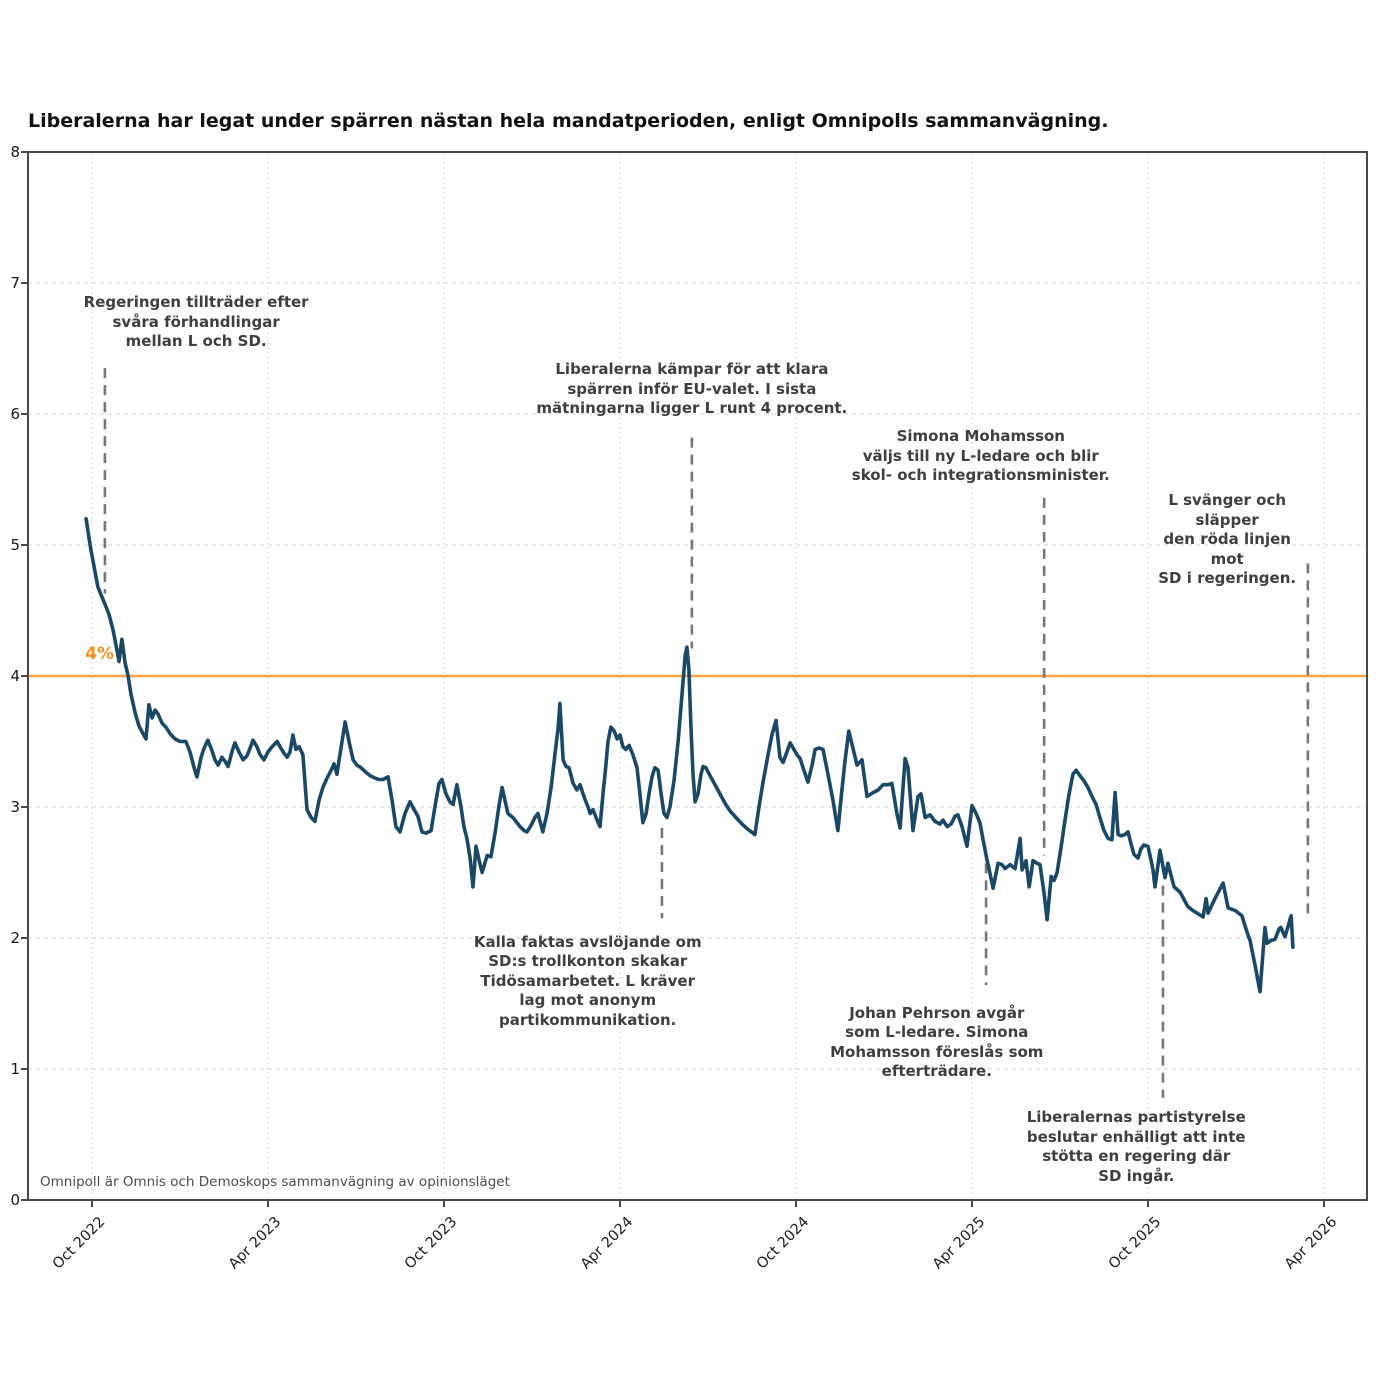 The image size is (1380, 1380). I want to click on y-tick-label: 0, so click(15, 1200).